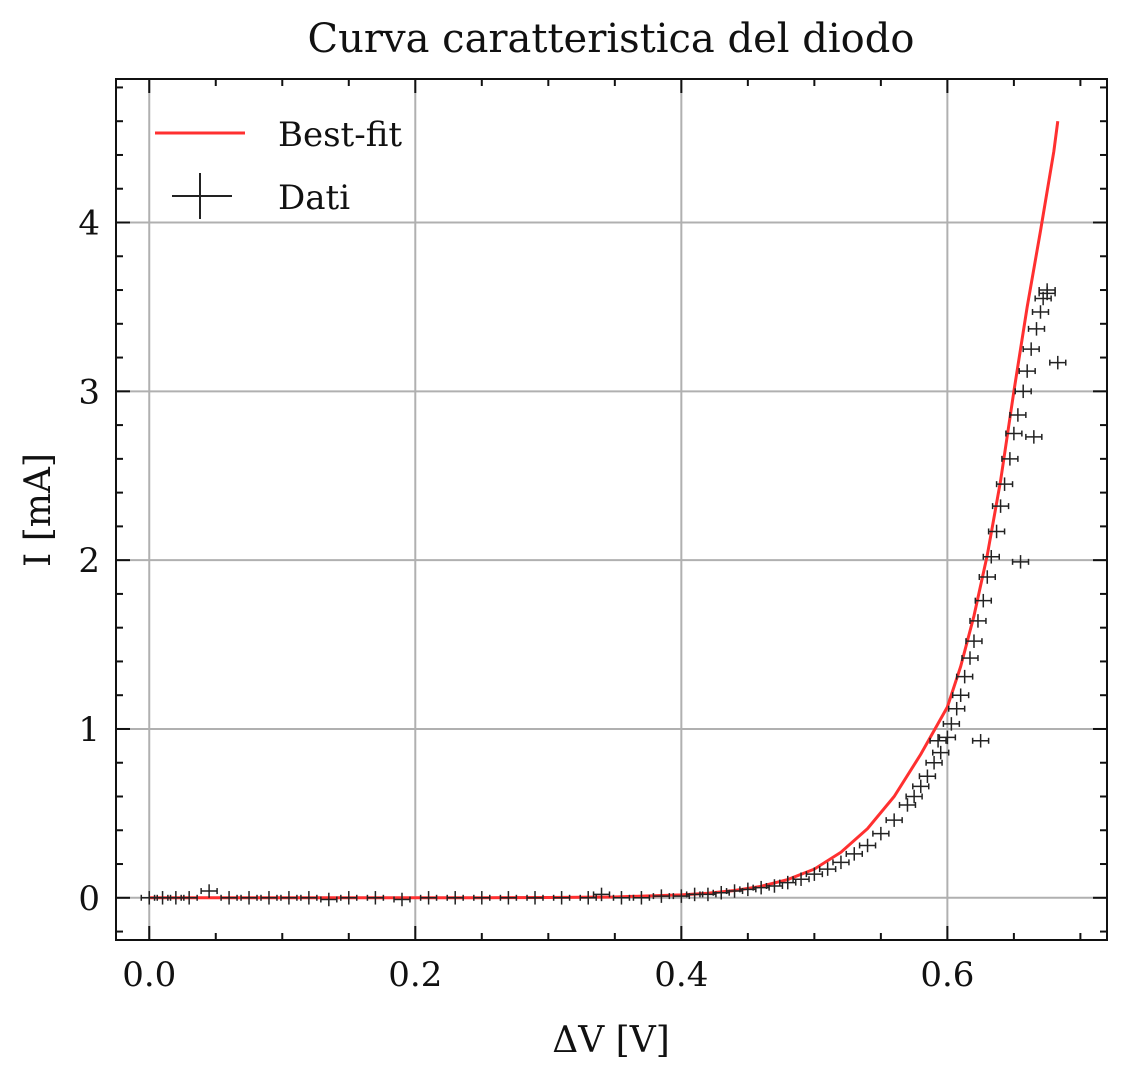 The image size is (1123, 1074). What do you see at coordinates (314, 198) in the screenshot?
I see `legend-label-dati: Dati` at bounding box center [314, 198].